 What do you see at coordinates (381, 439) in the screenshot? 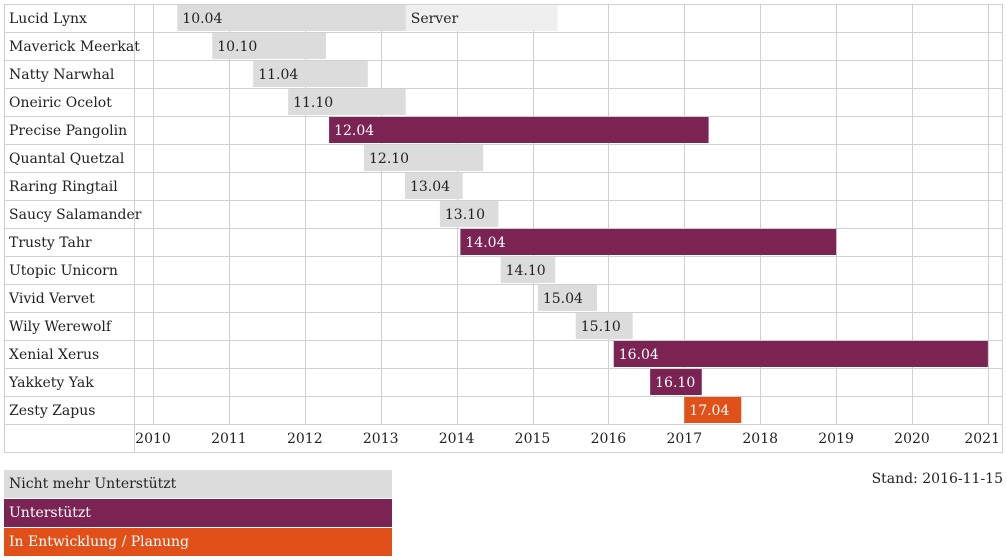
I see `x-tick-label: 2013` at bounding box center [381, 439].